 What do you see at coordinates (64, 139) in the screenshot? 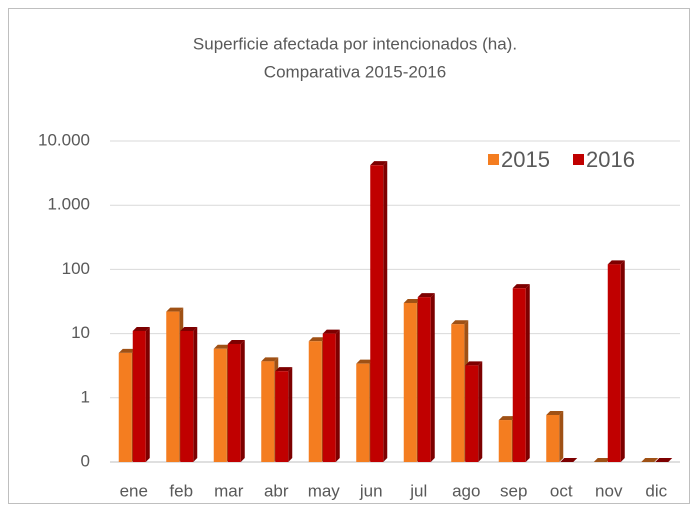
I see `y-tick-label: 10.000` at bounding box center [64, 139].